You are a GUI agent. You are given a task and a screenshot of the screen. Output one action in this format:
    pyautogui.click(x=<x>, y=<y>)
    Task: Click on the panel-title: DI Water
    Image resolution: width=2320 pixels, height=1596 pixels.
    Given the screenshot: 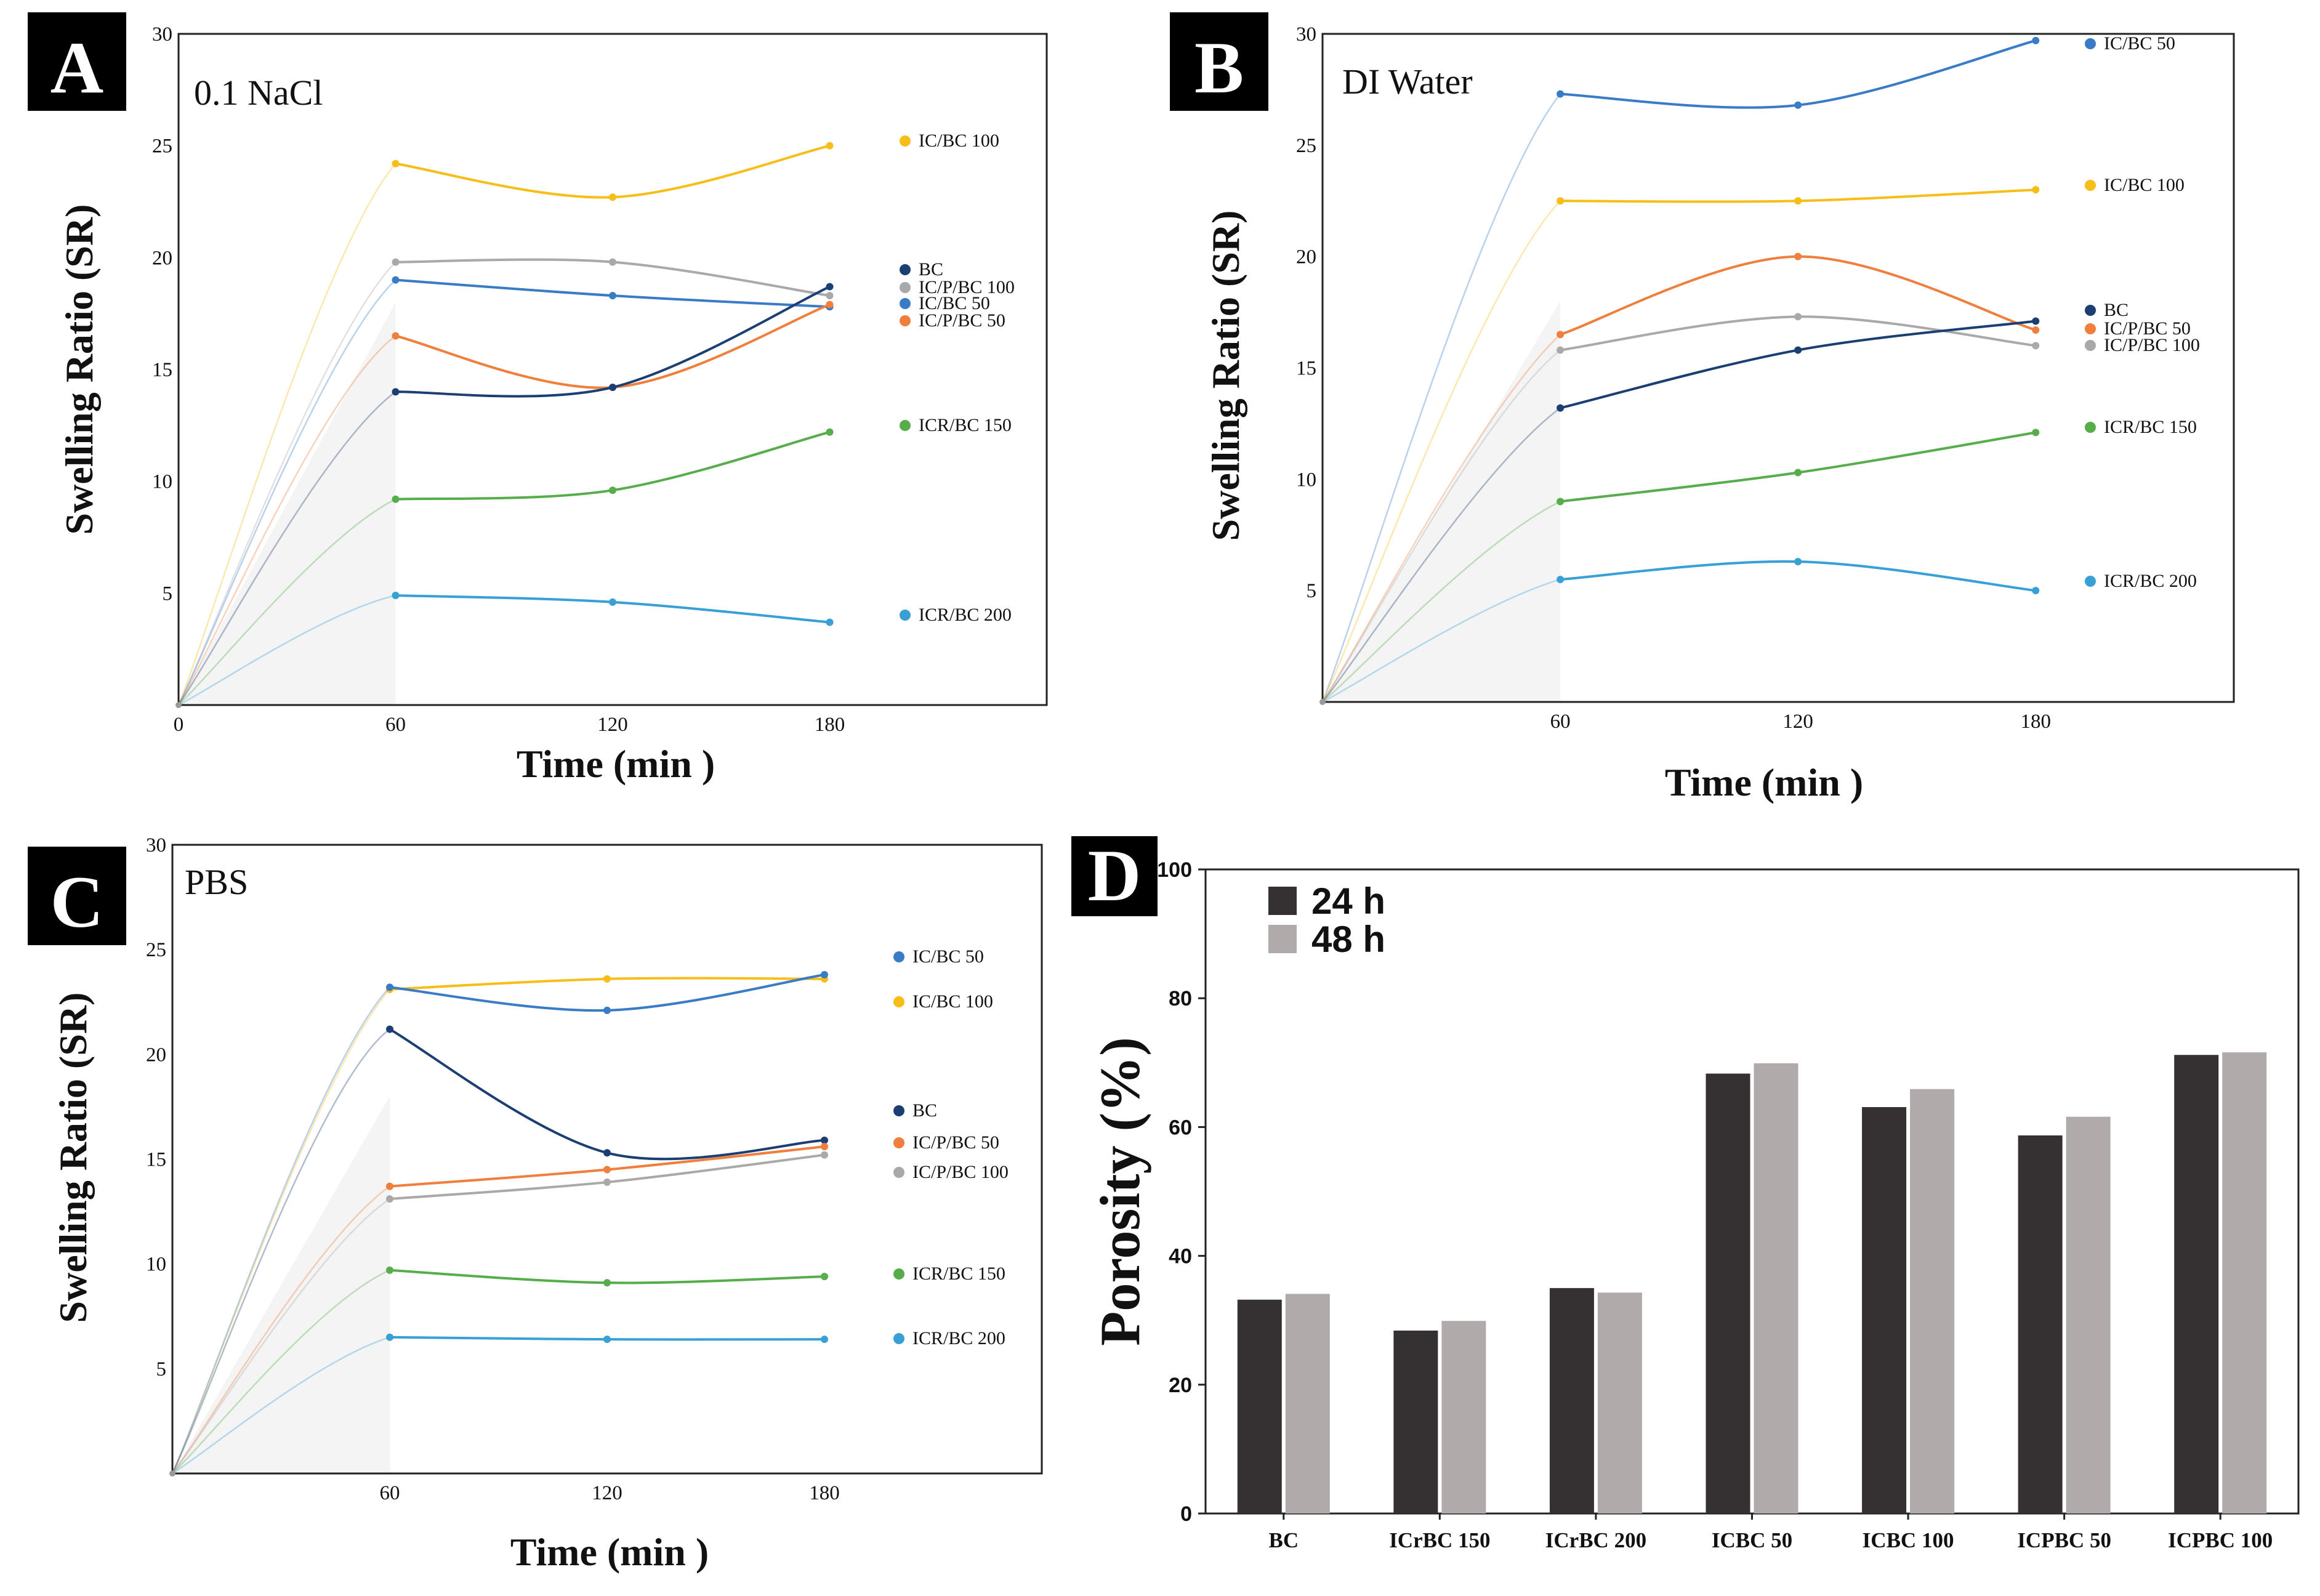 What is the action you would take?
    pyautogui.click(x=1407, y=82)
    